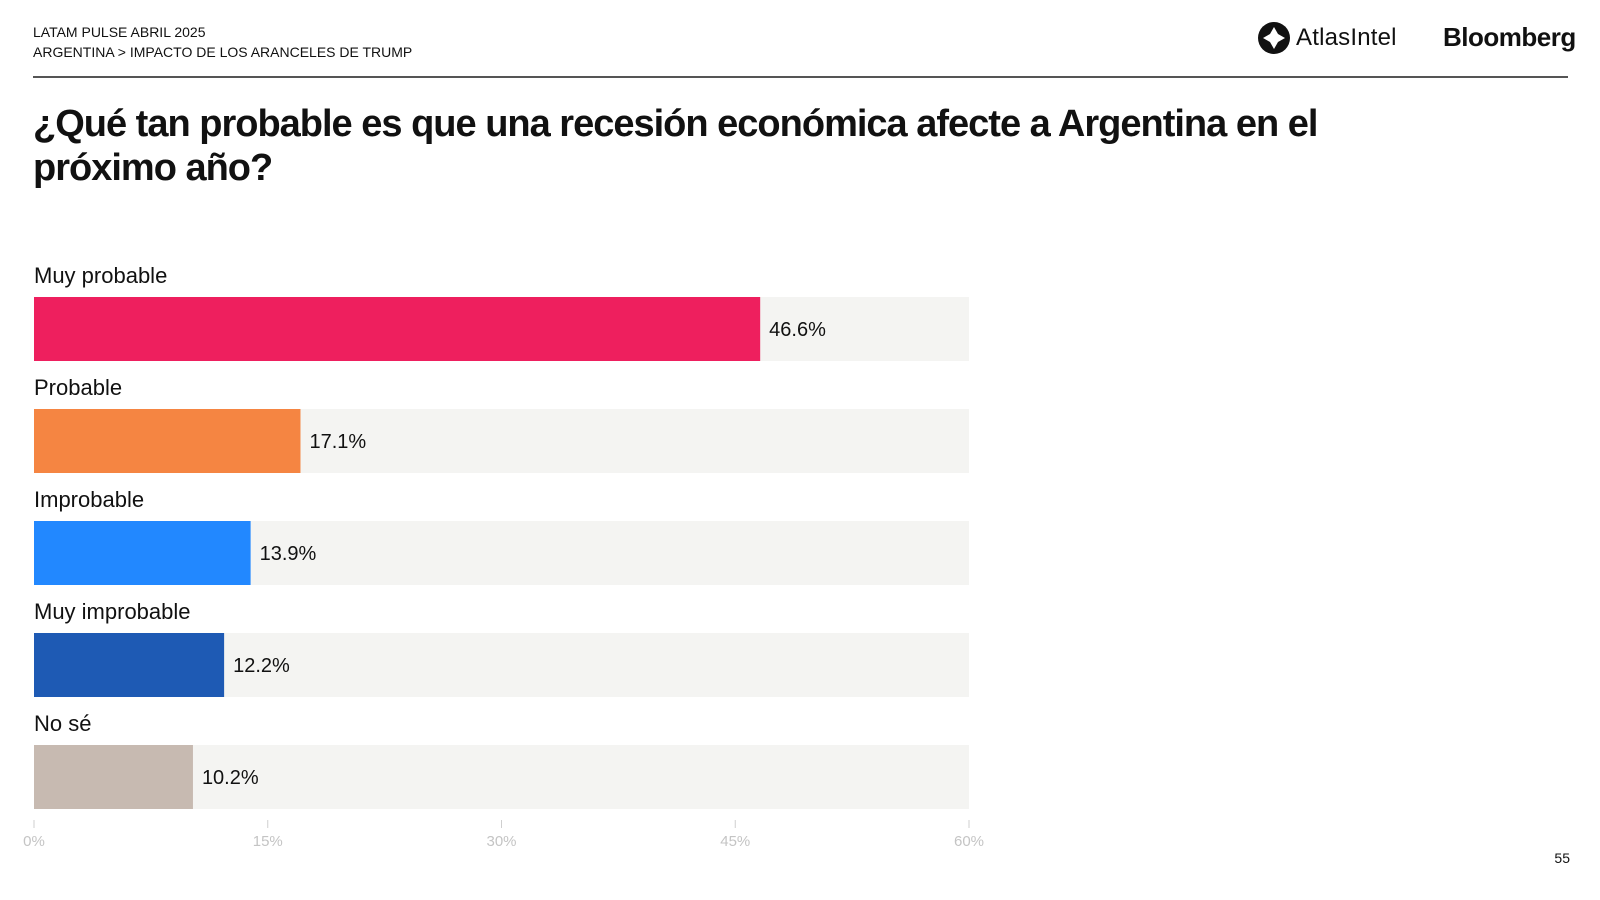 The height and width of the screenshot is (900, 1600). I want to click on header-divider, so click(800, 77).